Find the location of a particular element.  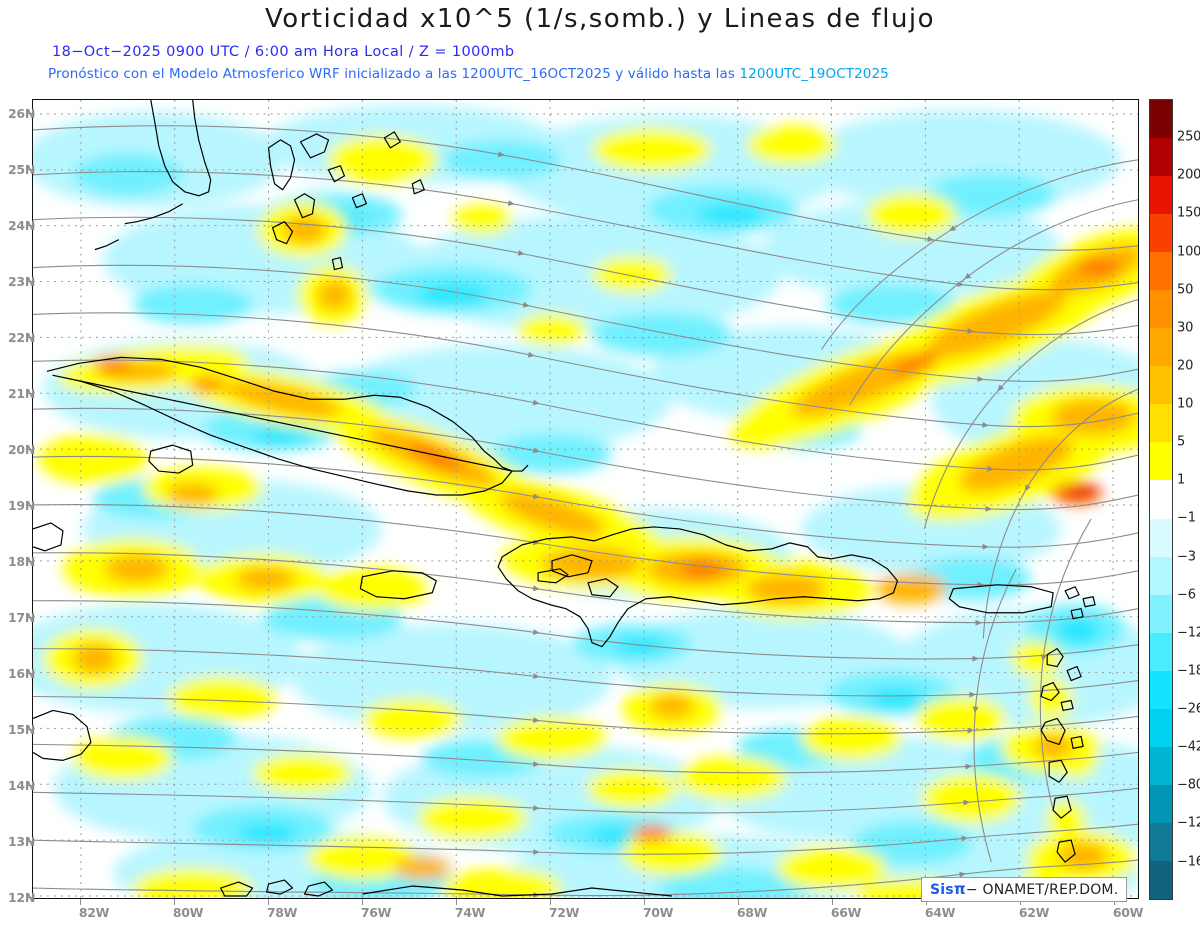

y-tick-23N: 23N is located at coordinates (21, 281).